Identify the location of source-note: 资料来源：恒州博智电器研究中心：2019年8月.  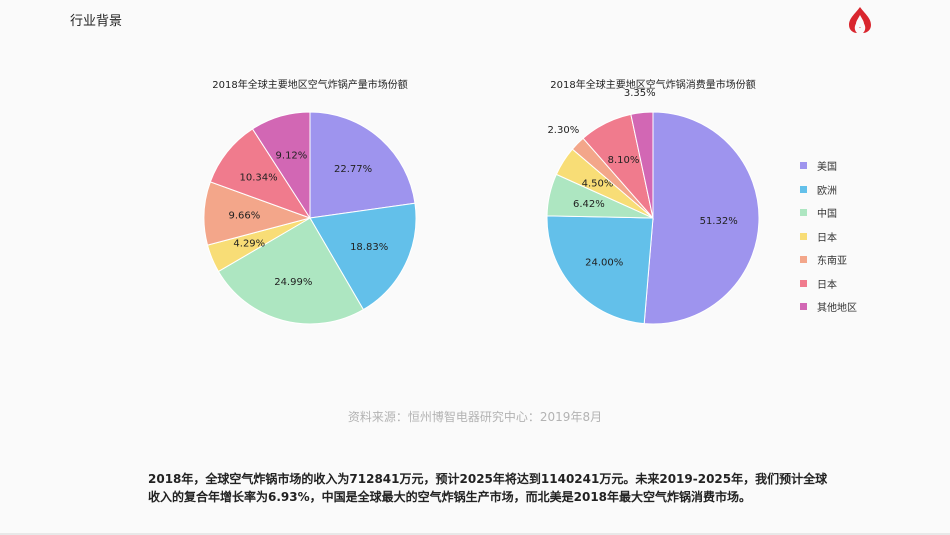
(475, 417).